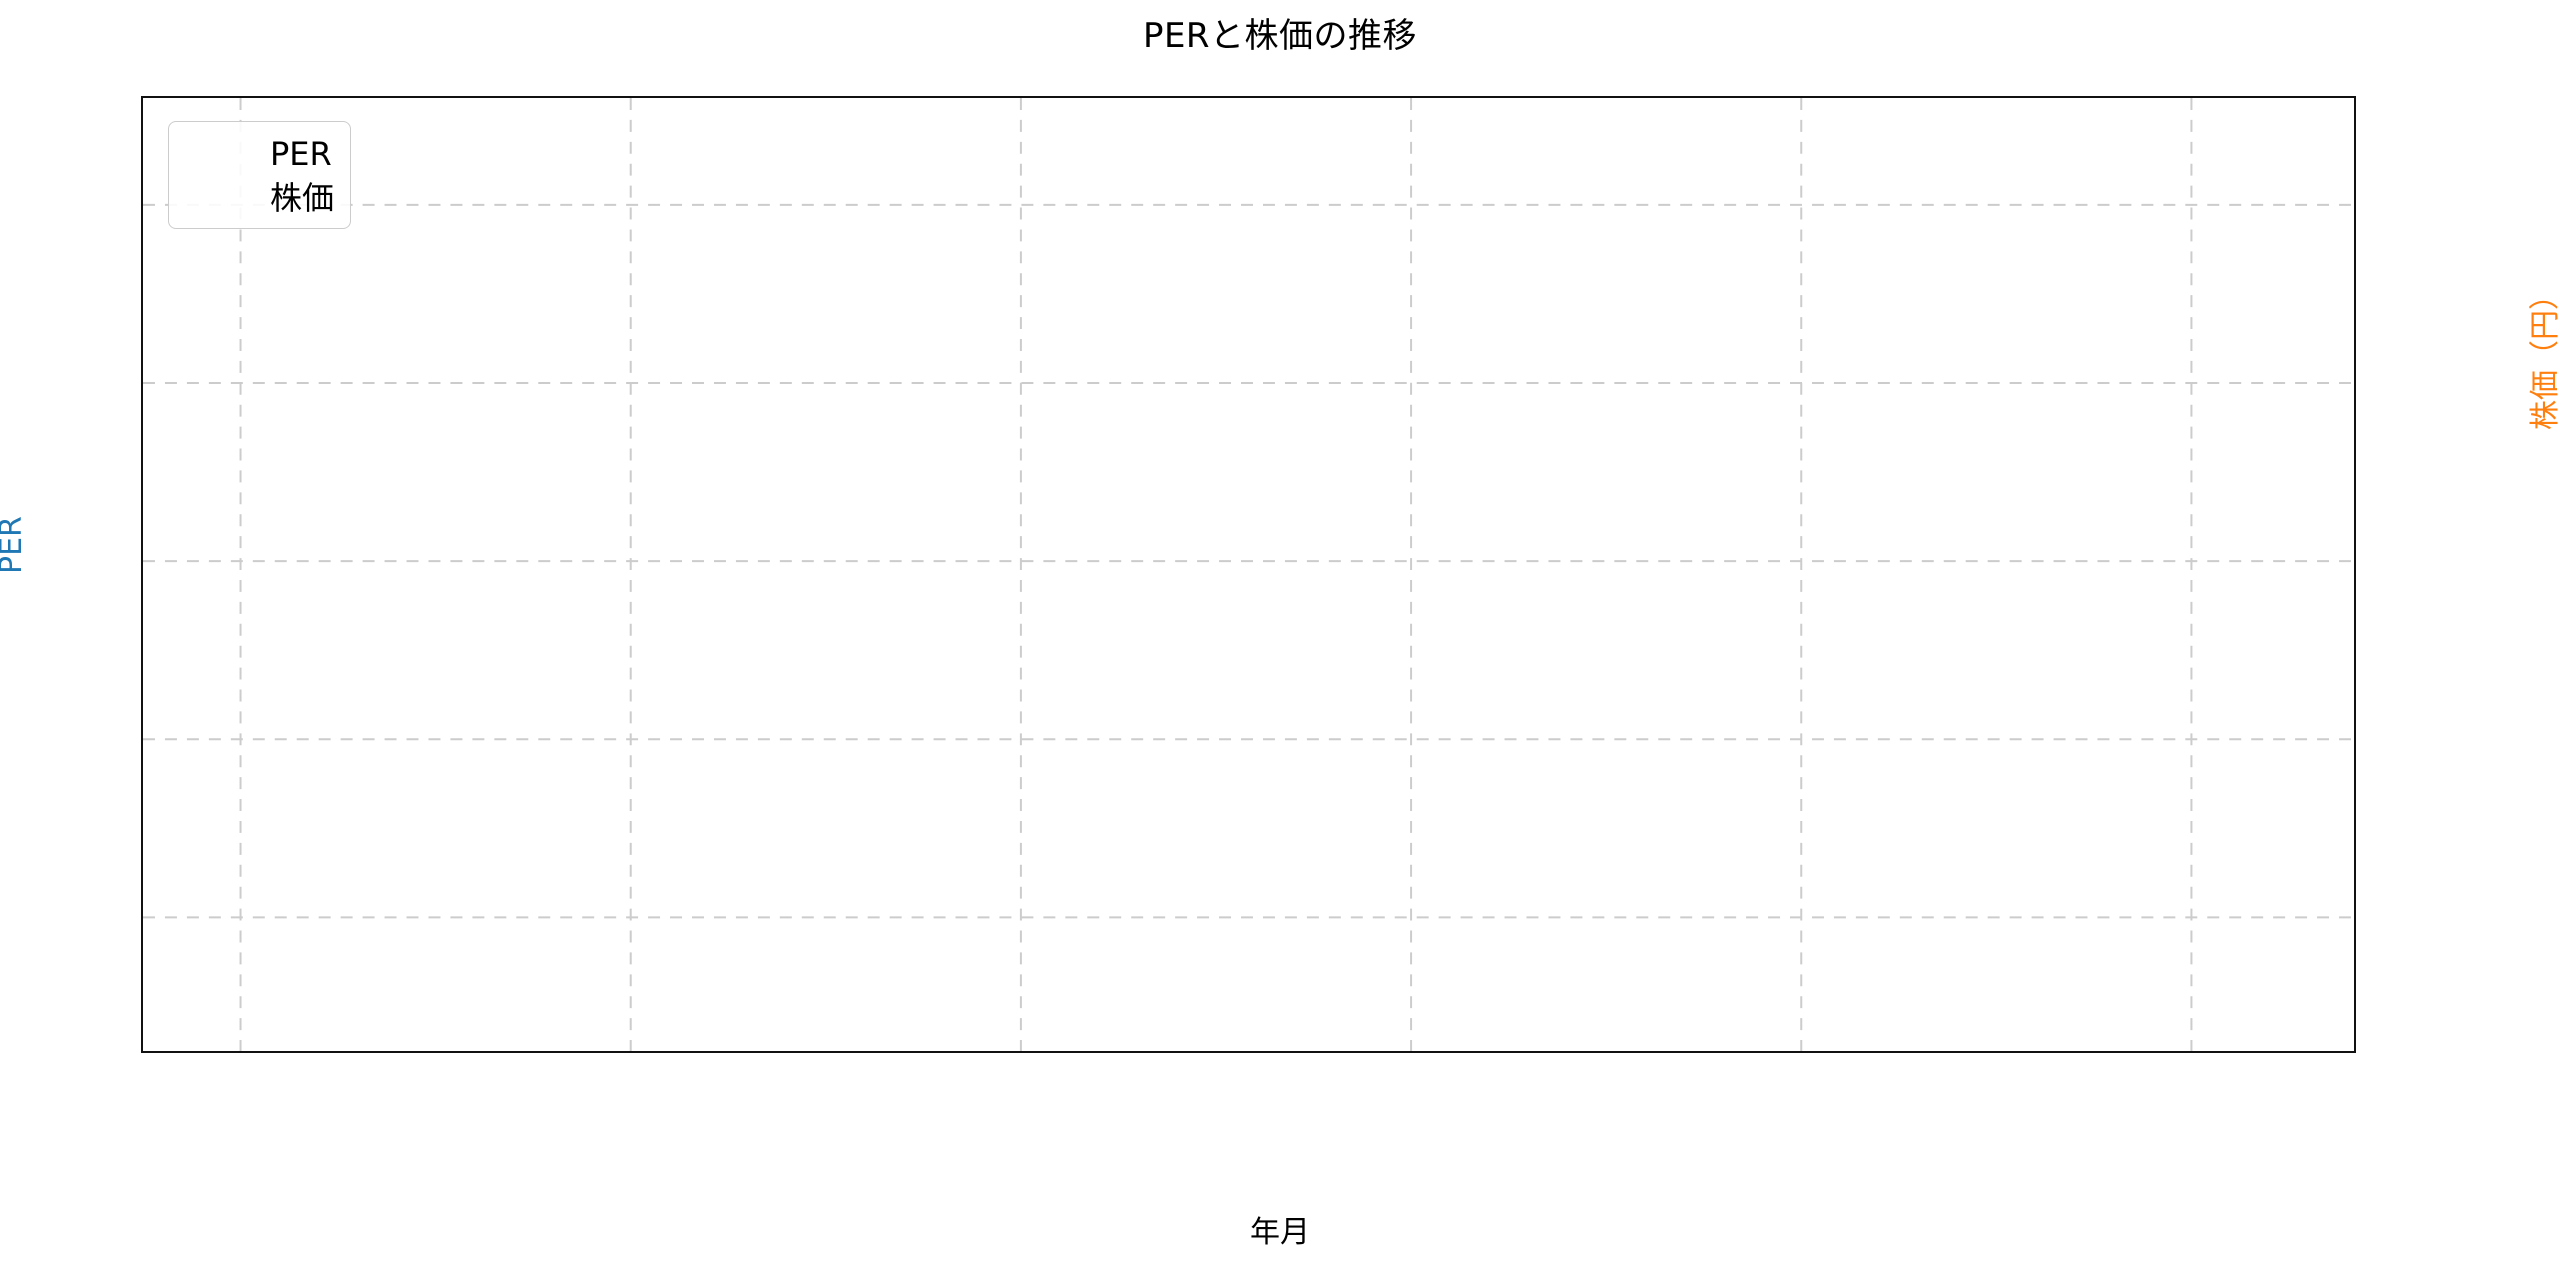  Describe the element at coordinates (2544, 355) in the screenshot. I see `y-axis-right-label: 株価（円）` at that location.